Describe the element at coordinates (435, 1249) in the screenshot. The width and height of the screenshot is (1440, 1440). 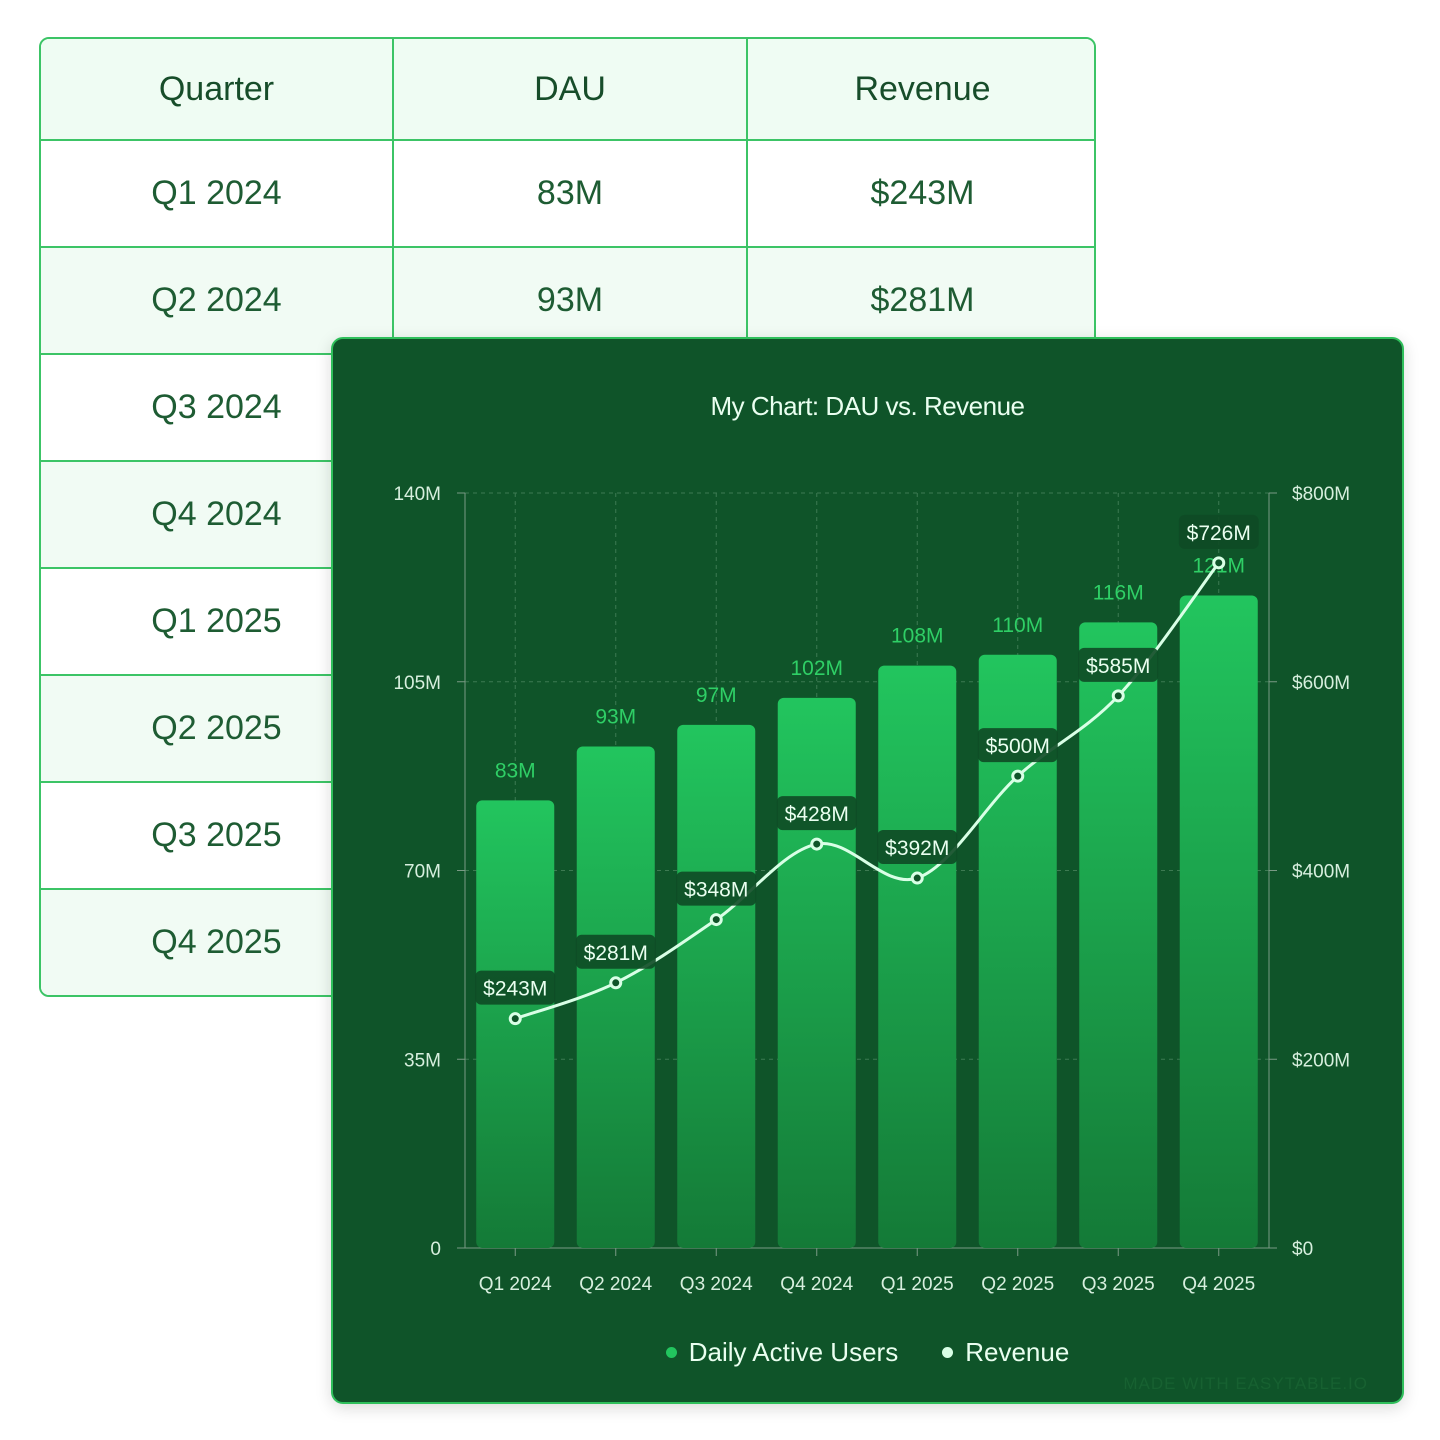
I see `y-left-tick-label: 0` at that location.